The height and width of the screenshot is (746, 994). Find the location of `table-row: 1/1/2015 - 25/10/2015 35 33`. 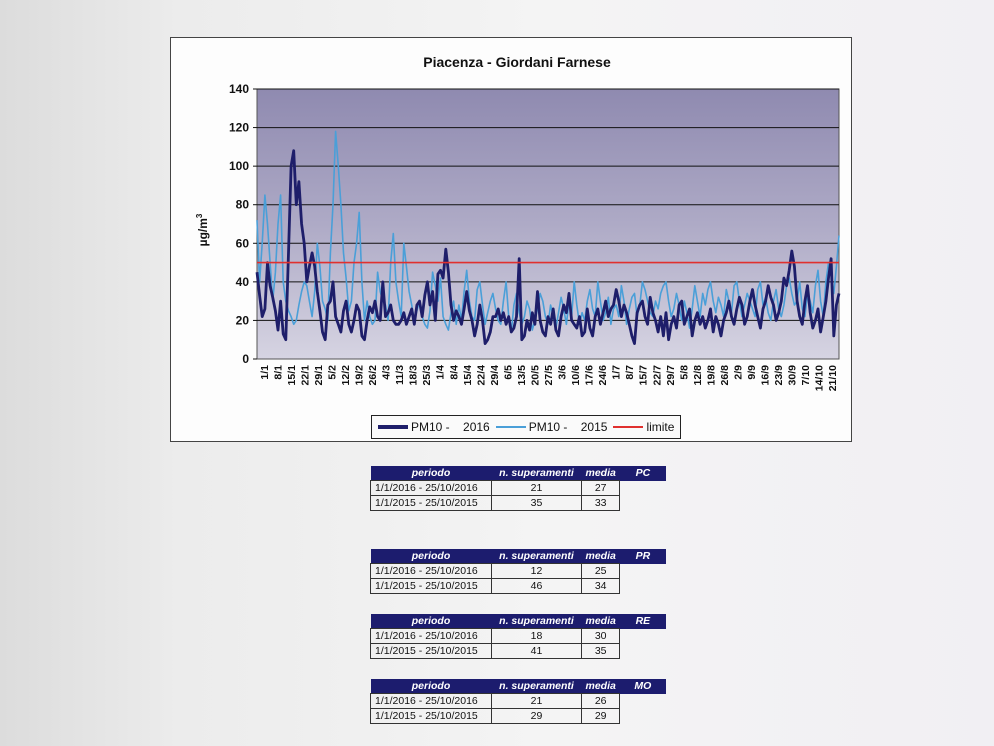

table-row: 1/1/2015 - 25/10/2015 35 33 is located at coordinates (518, 503).